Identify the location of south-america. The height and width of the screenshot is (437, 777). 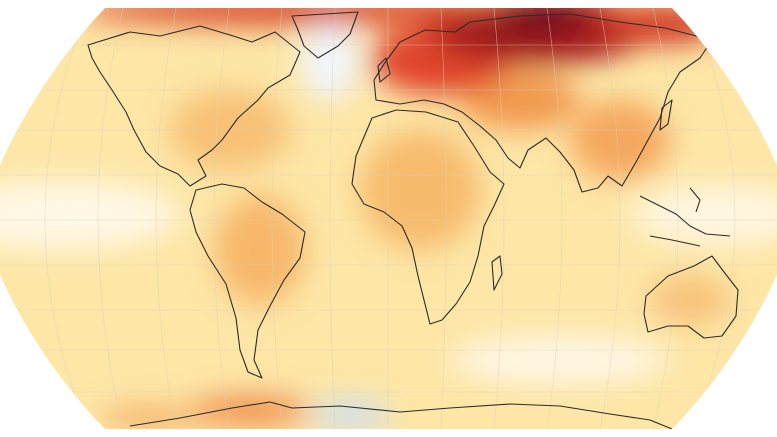
(247, 281).